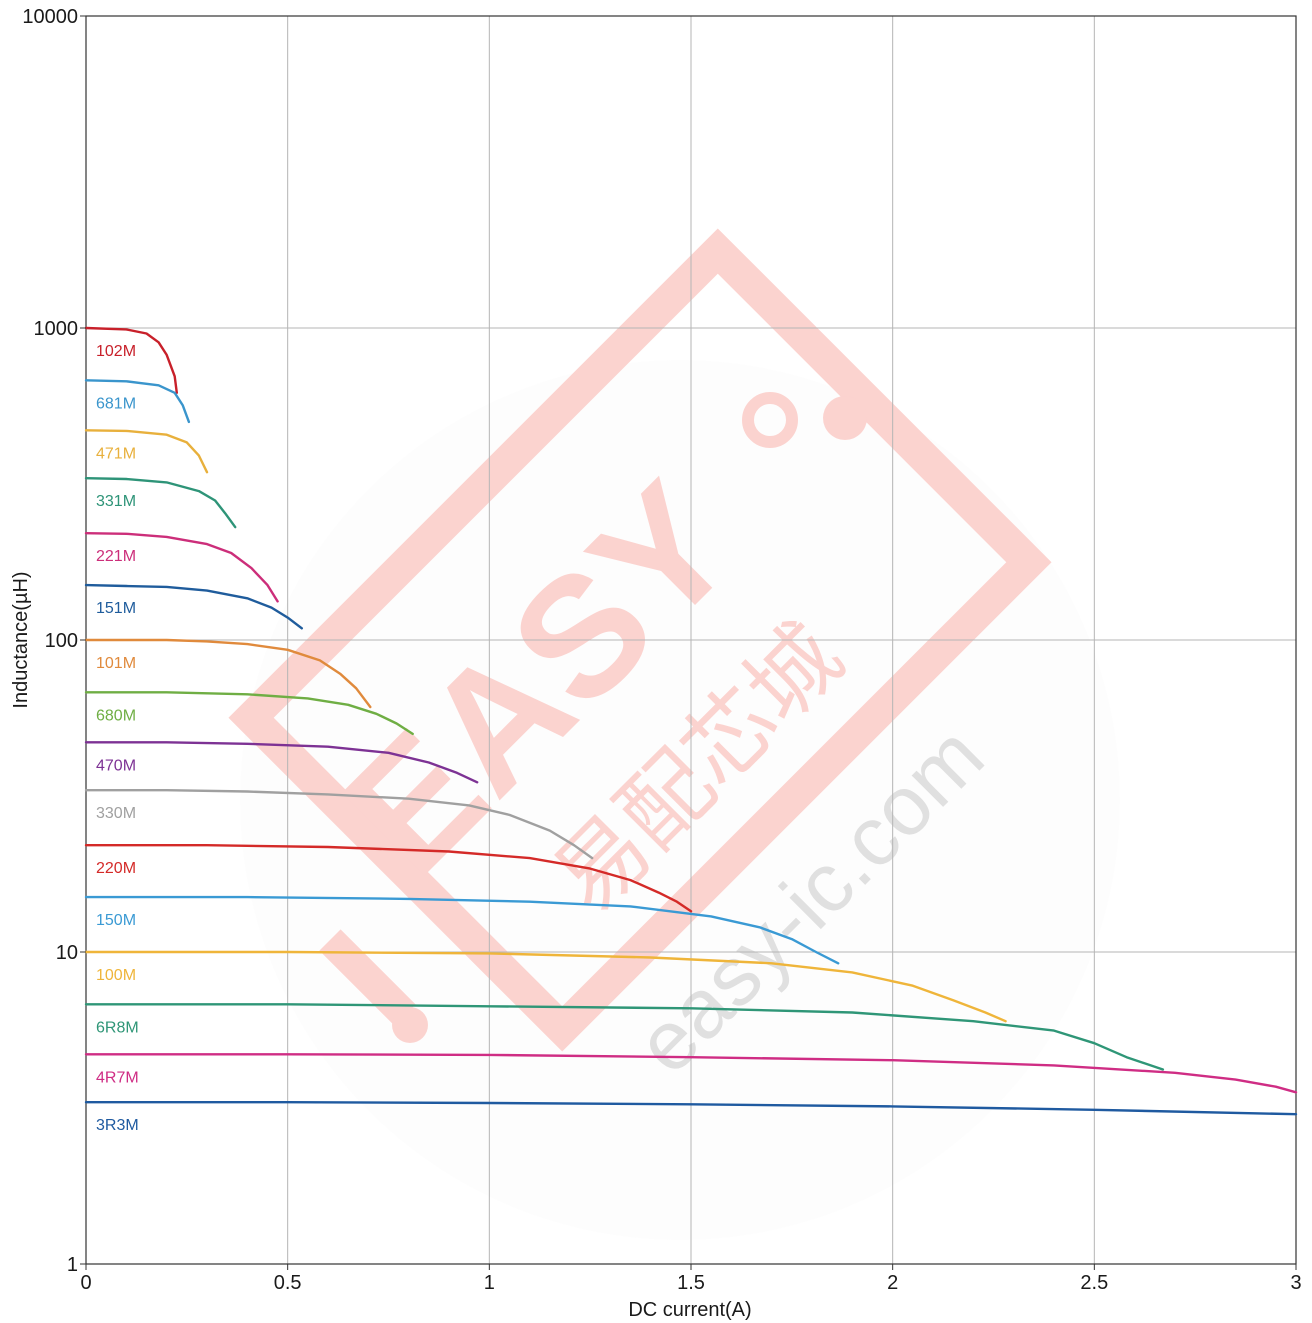  Describe the element at coordinates (249, 713) in the screenshot. I see `series-line-680M` at that location.